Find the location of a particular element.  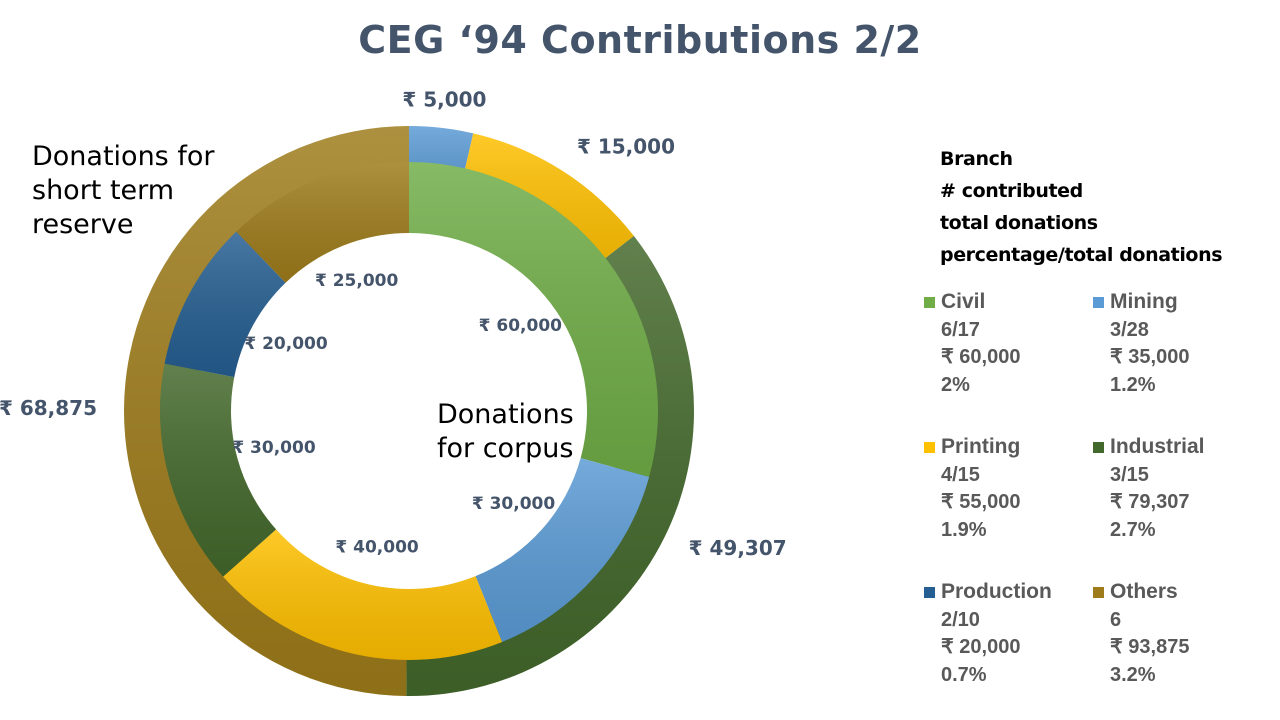

legend-header-line: percentage/total donations is located at coordinates (1081, 254).